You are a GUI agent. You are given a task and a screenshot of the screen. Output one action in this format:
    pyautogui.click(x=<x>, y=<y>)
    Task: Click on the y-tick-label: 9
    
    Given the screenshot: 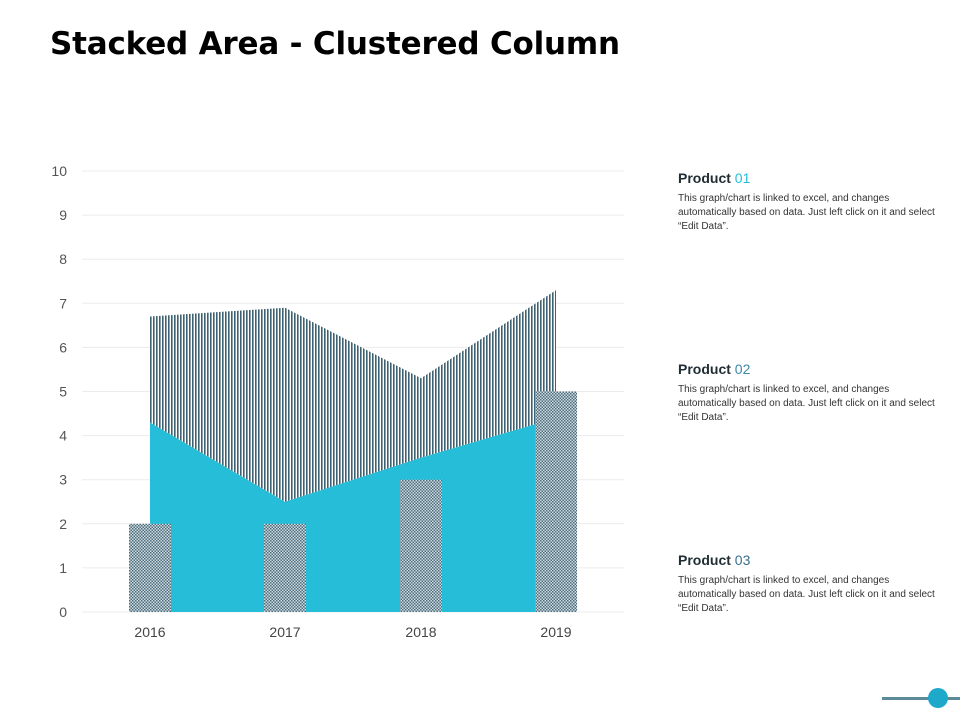 What is the action you would take?
    pyautogui.click(x=63, y=215)
    